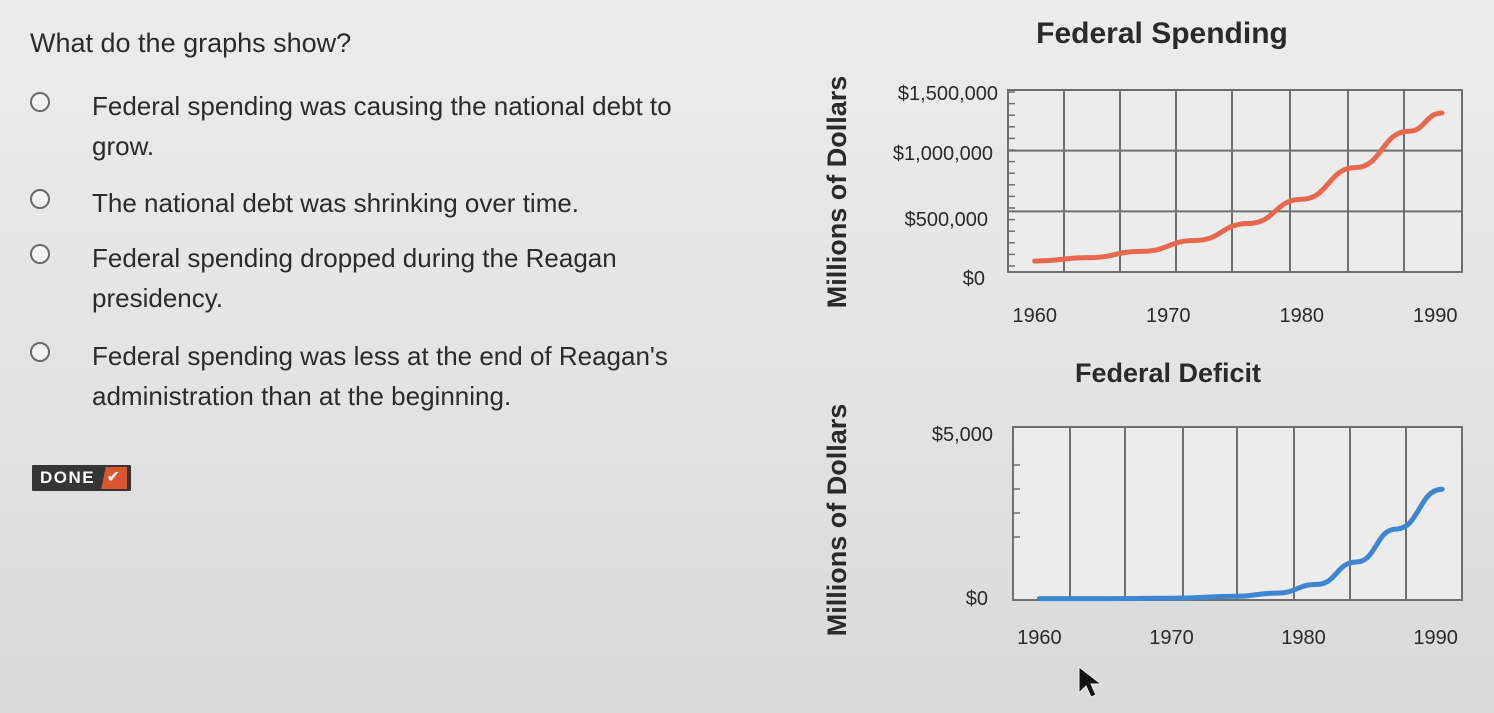 The image size is (1494, 713). What do you see at coordinates (1034, 316) in the screenshot?
I see `x-tick-label: 1960` at bounding box center [1034, 316].